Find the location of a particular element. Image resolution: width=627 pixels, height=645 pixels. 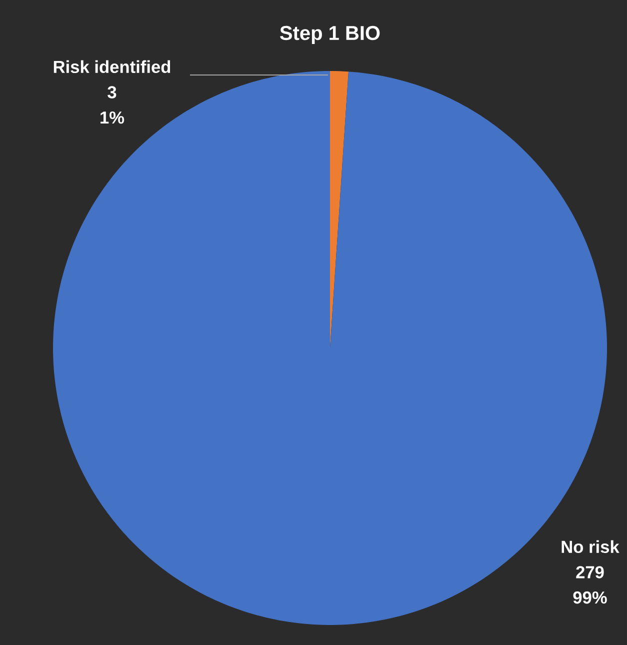

slice-label: Risk identified is located at coordinates (112, 67).